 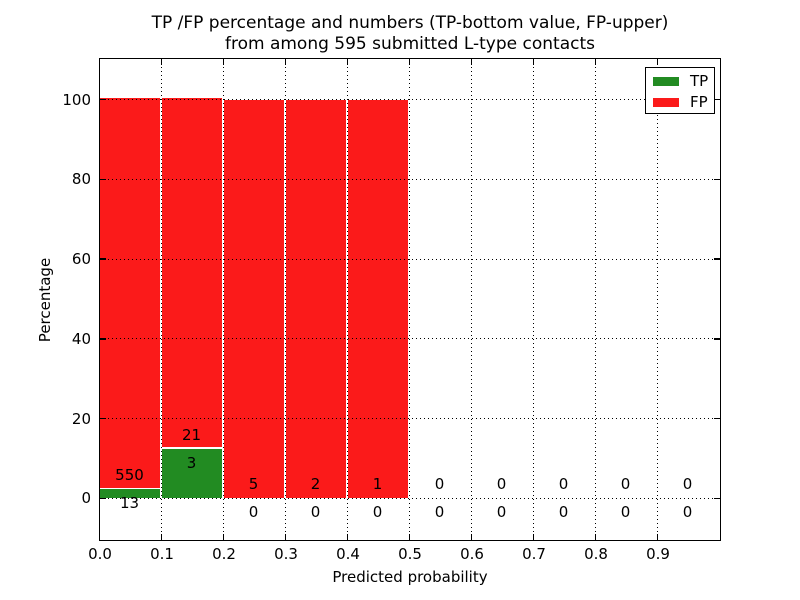 What do you see at coordinates (409, 44) in the screenshot?
I see `chart-title-line2: from among 595 submitted L-type contacts` at bounding box center [409, 44].